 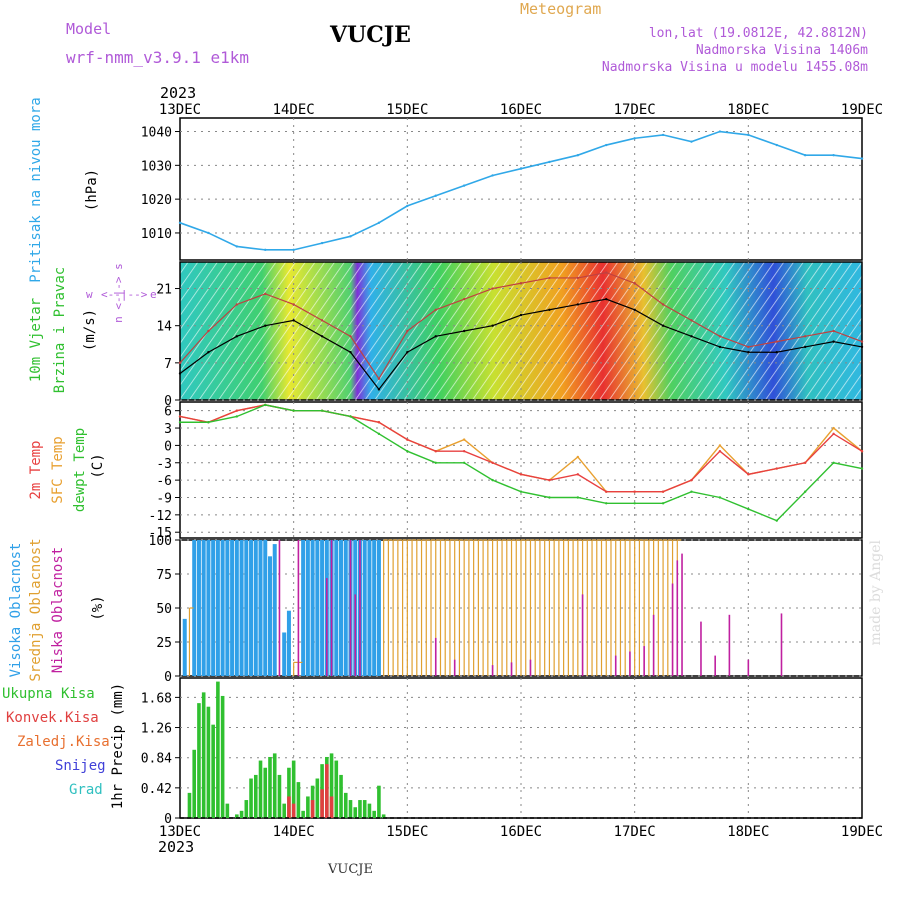 What do you see at coordinates (862, 110) in the screenshot?
I see `xtick-label-top: 19DEC` at bounding box center [862, 110].